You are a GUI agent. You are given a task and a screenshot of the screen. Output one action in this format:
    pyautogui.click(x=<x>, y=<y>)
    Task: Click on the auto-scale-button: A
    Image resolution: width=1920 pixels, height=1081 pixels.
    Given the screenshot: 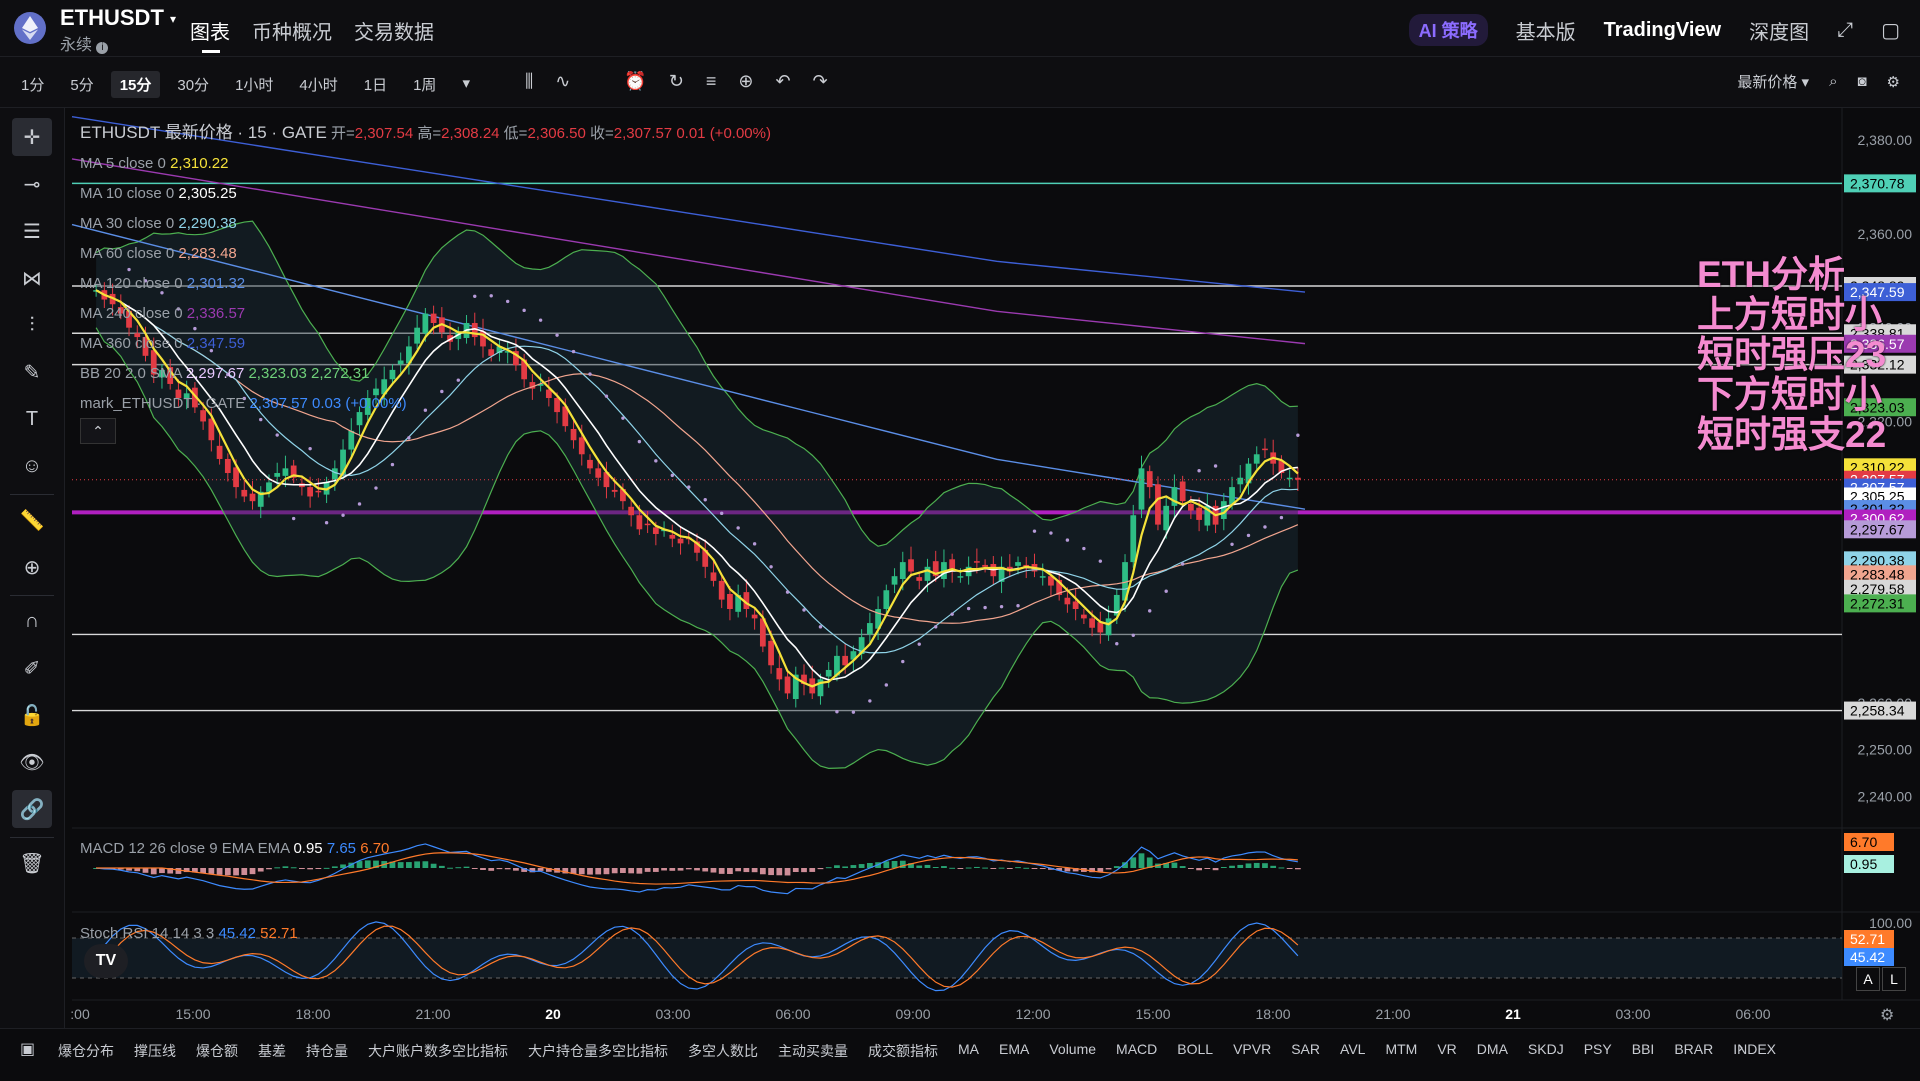 What is the action you would take?
    pyautogui.click(x=1868, y=979)
    